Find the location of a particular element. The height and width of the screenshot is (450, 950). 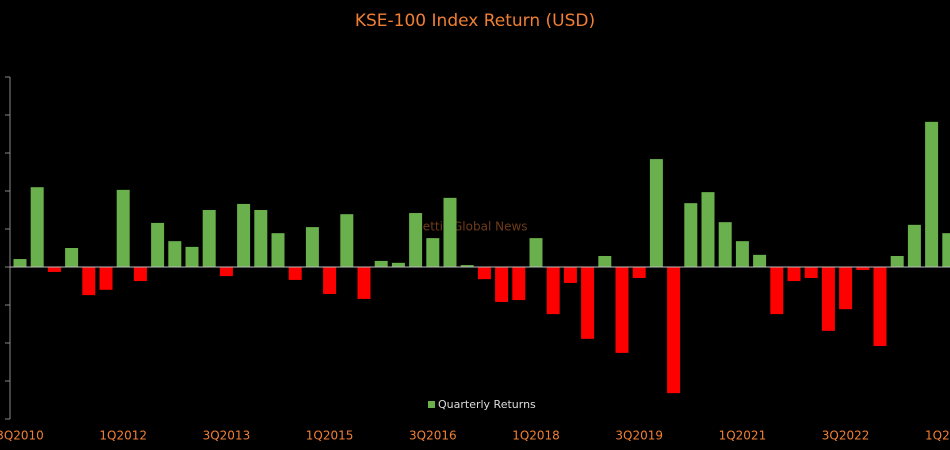

x-tick-label: 1Q2021 is located at coordinates (743, 436).